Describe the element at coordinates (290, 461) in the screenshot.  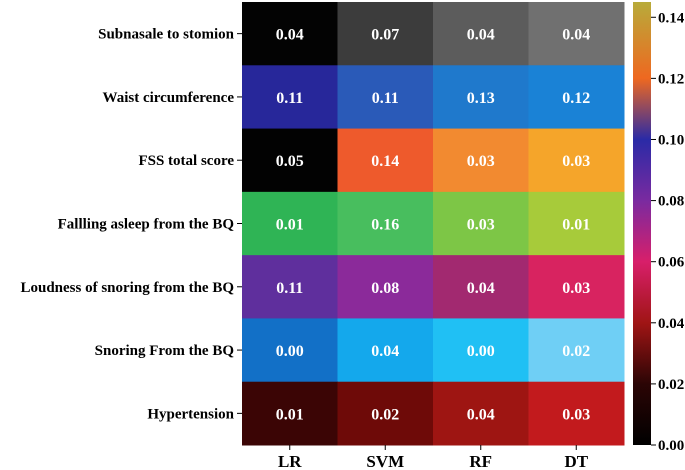
I see `column-label: LR` at that location.